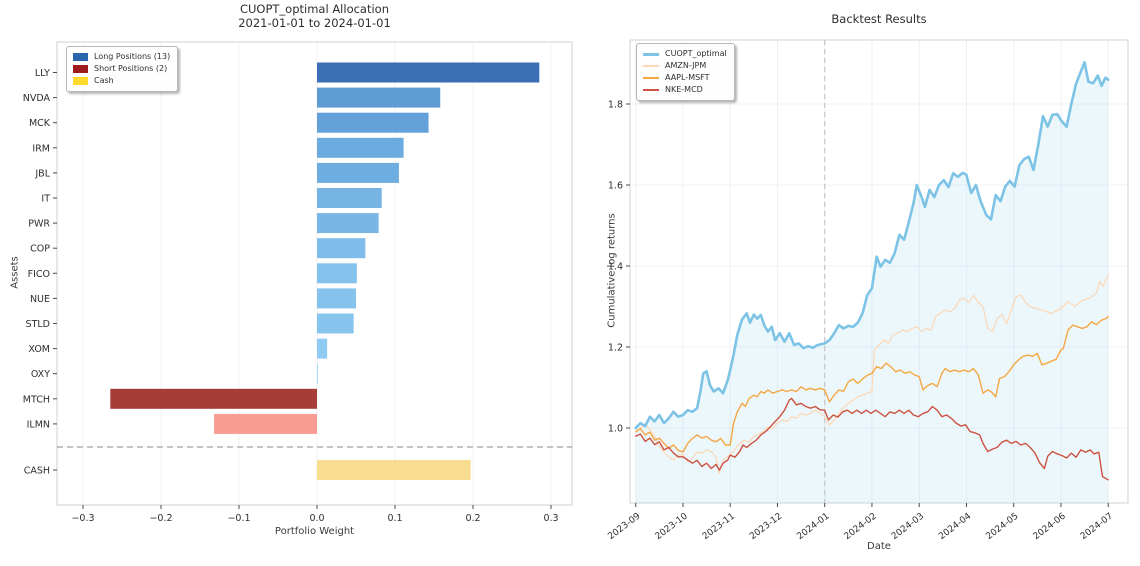  Describe the element at coordinates (131, 68) in the screenshot. I see `legend-label: Short Positions (2)` at that location.